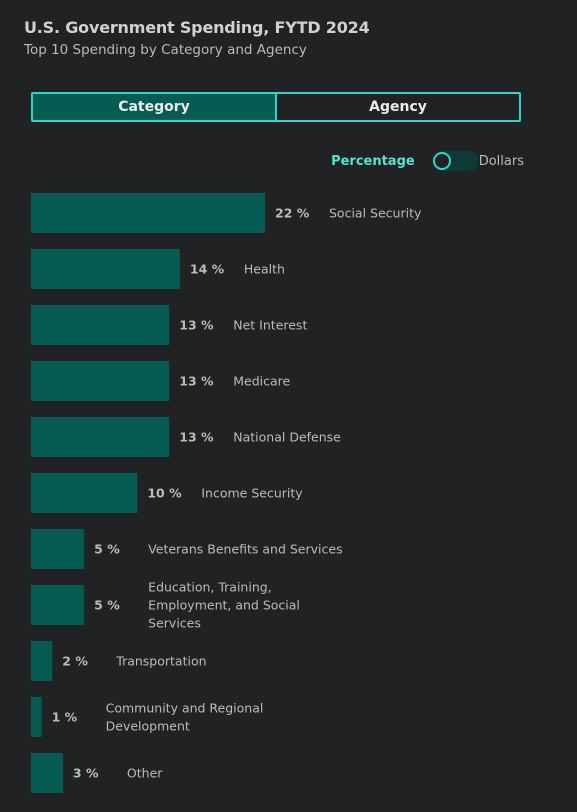 The height and width of the screenshot is (812, 577). I want to click on value-label-5: 10 %, so click(164, 493).